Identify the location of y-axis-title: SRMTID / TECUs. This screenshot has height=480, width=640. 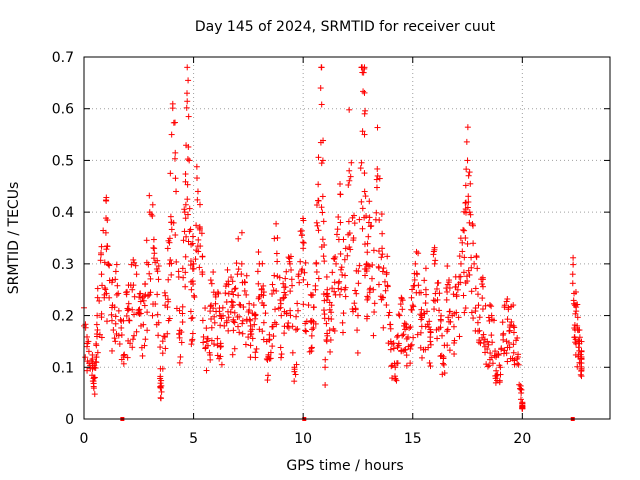
(14, 238).